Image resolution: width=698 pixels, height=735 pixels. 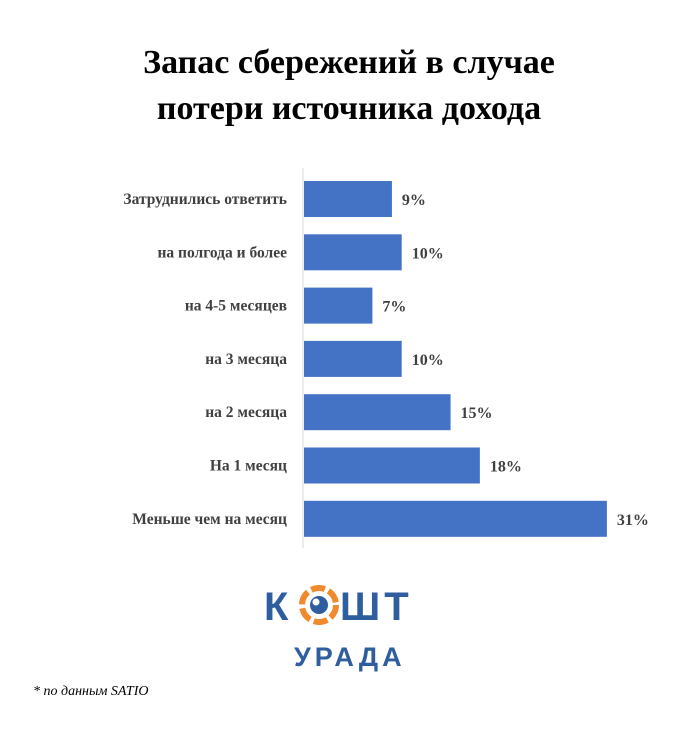 What do you see at coordinates (338, 628) in the screenshot?
I see `kosht-urada-logo: К ШТ УРАДА` at bounding box center [338, 628].